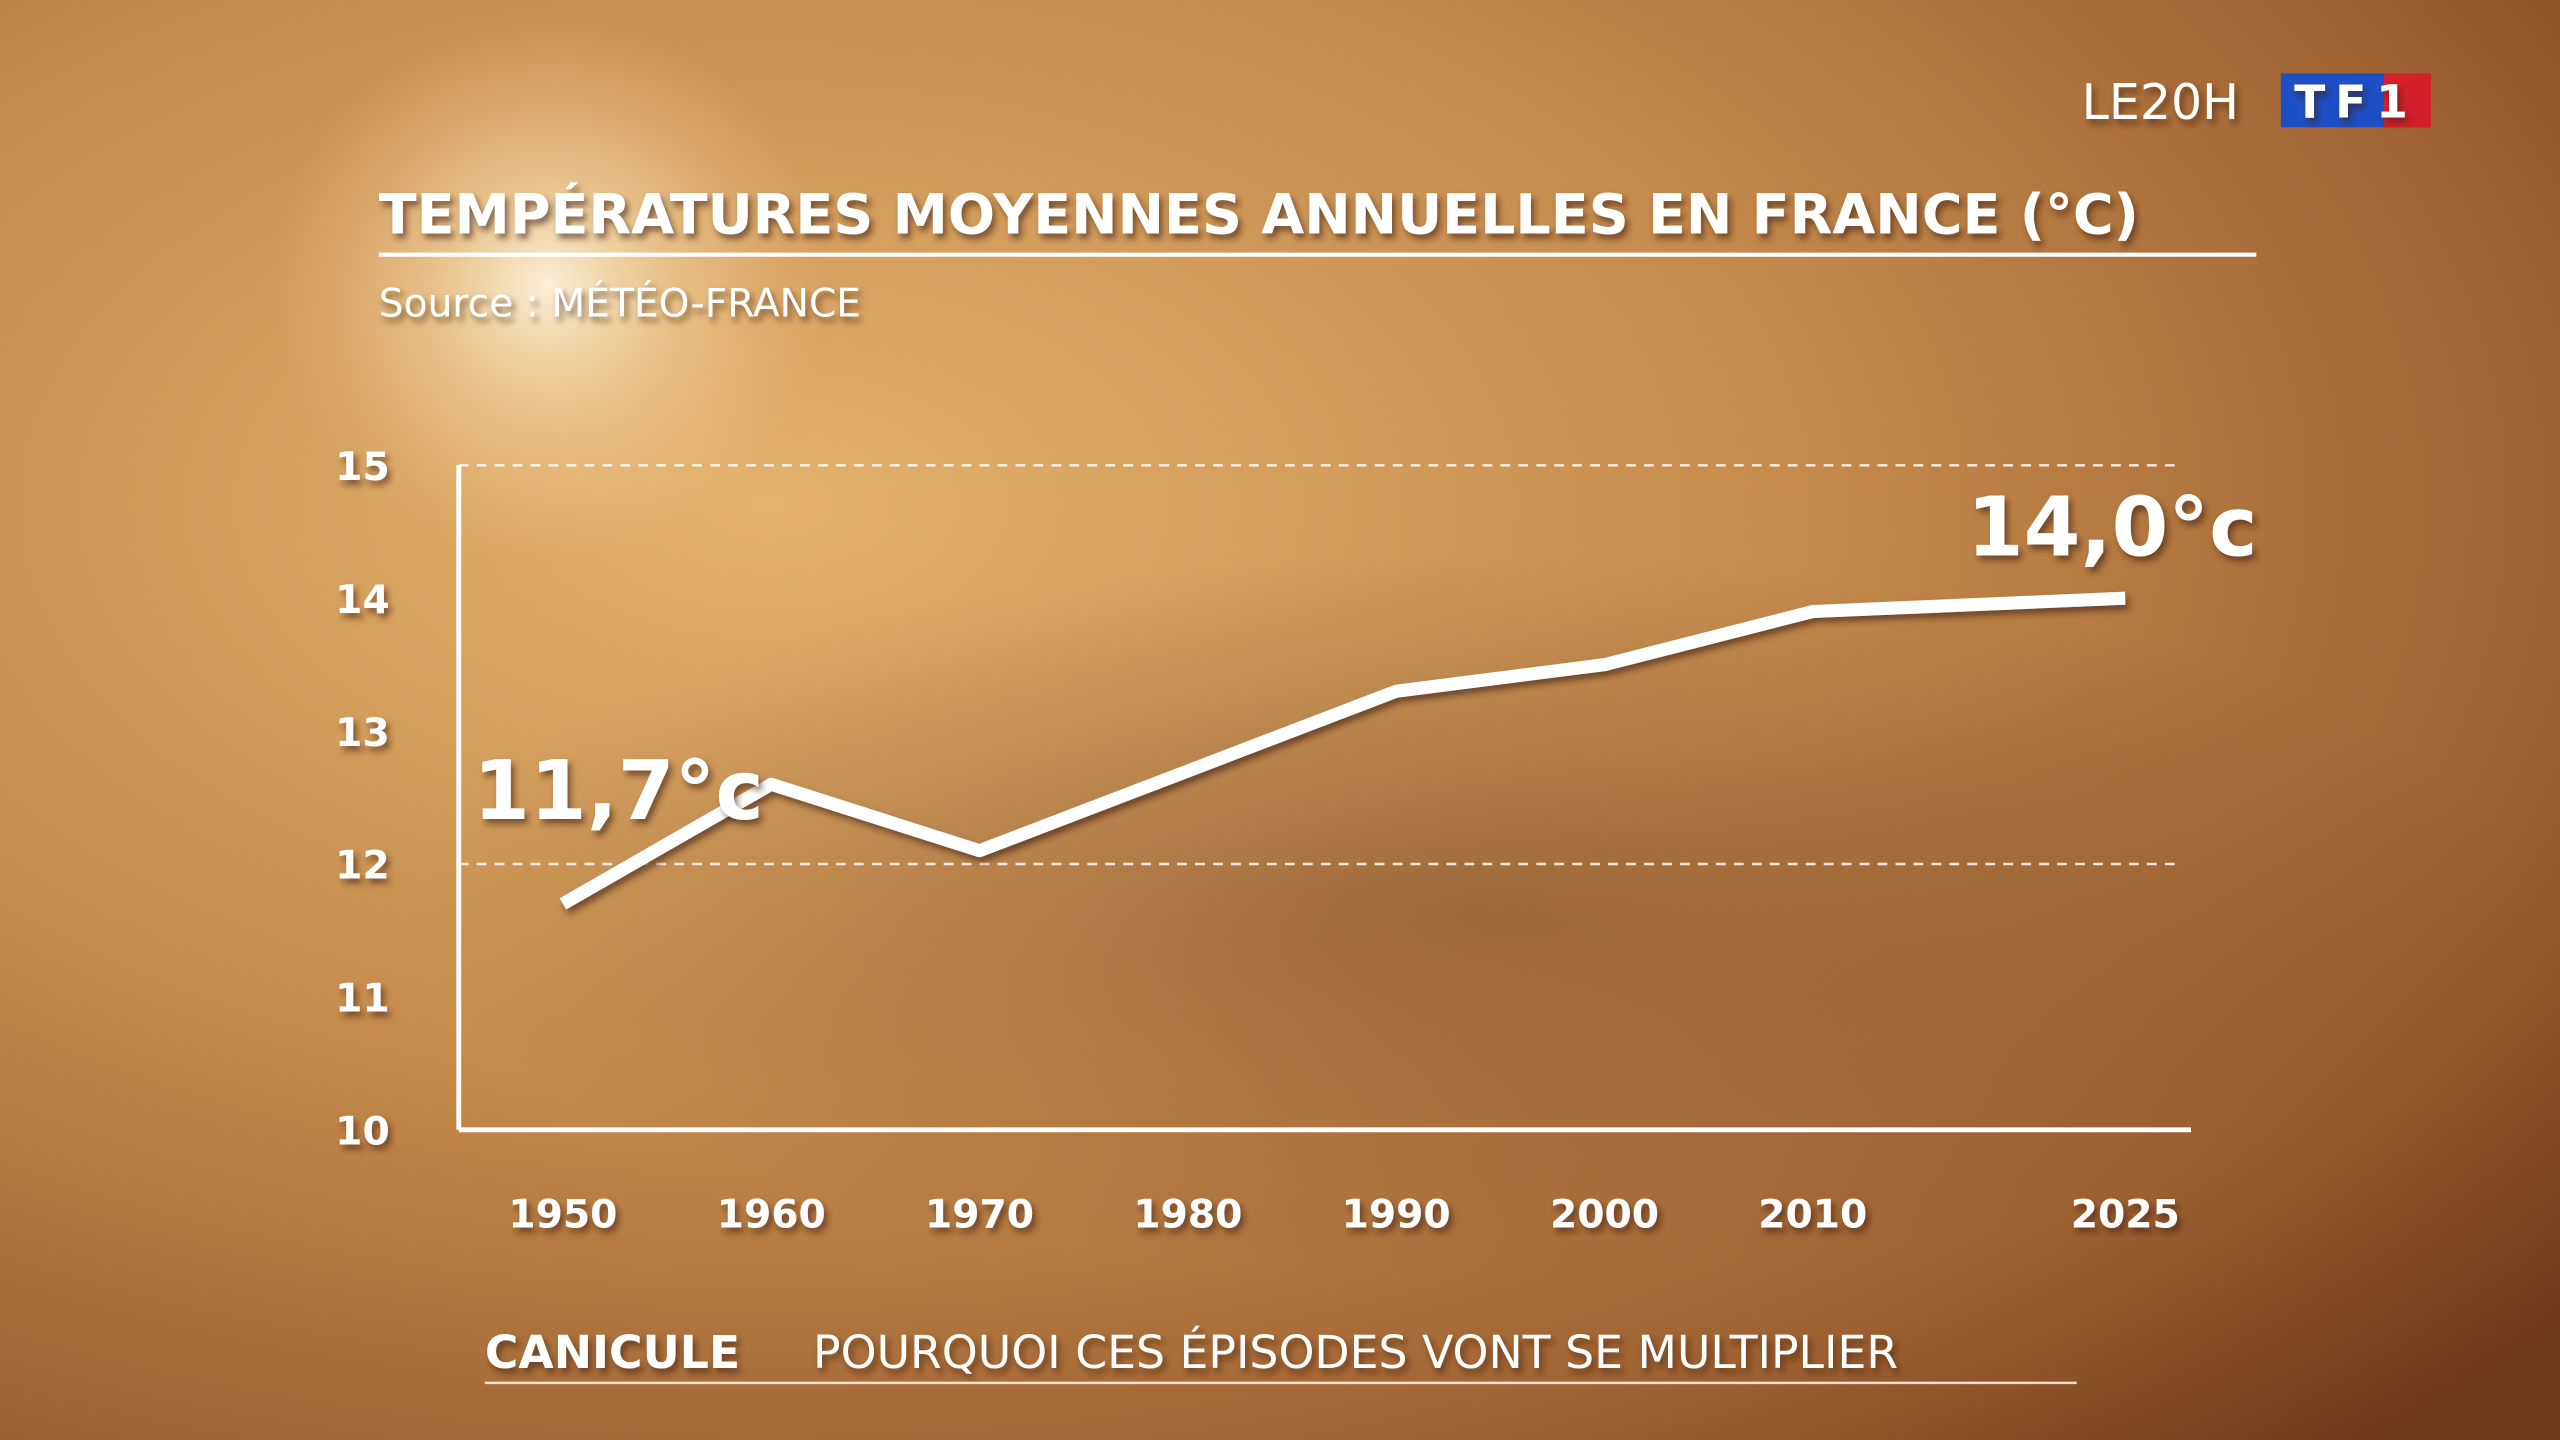 Image resolution: width=2560 pixels, height=1440 pixels. Describe the element at coordinates (771, 1215) in the screenshot. I see `x-tick-label: 1960` at that location.